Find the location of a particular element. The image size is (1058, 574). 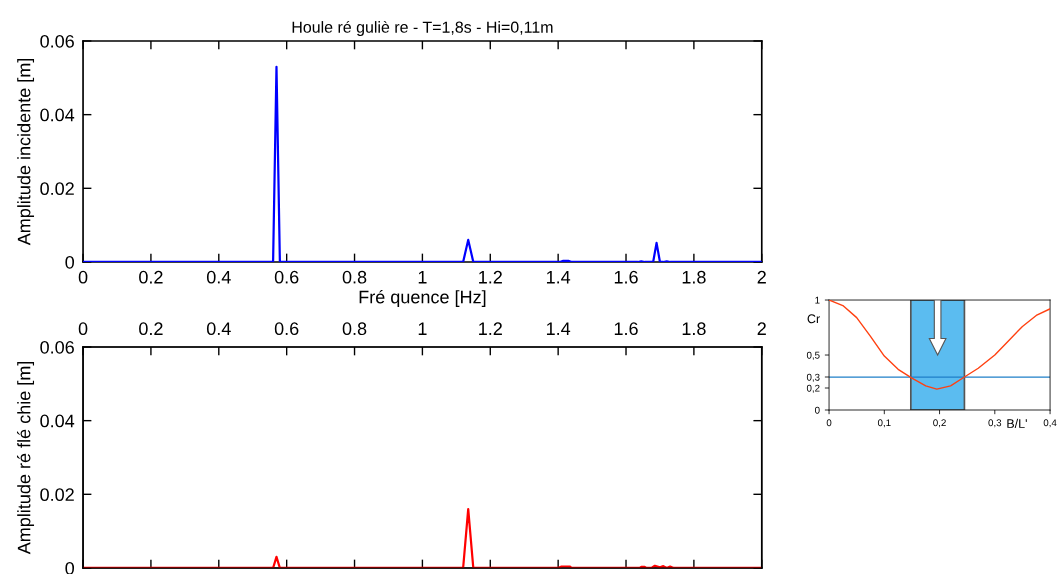

x2-tick-label: 1.4 is located at coordinates (558, 328).